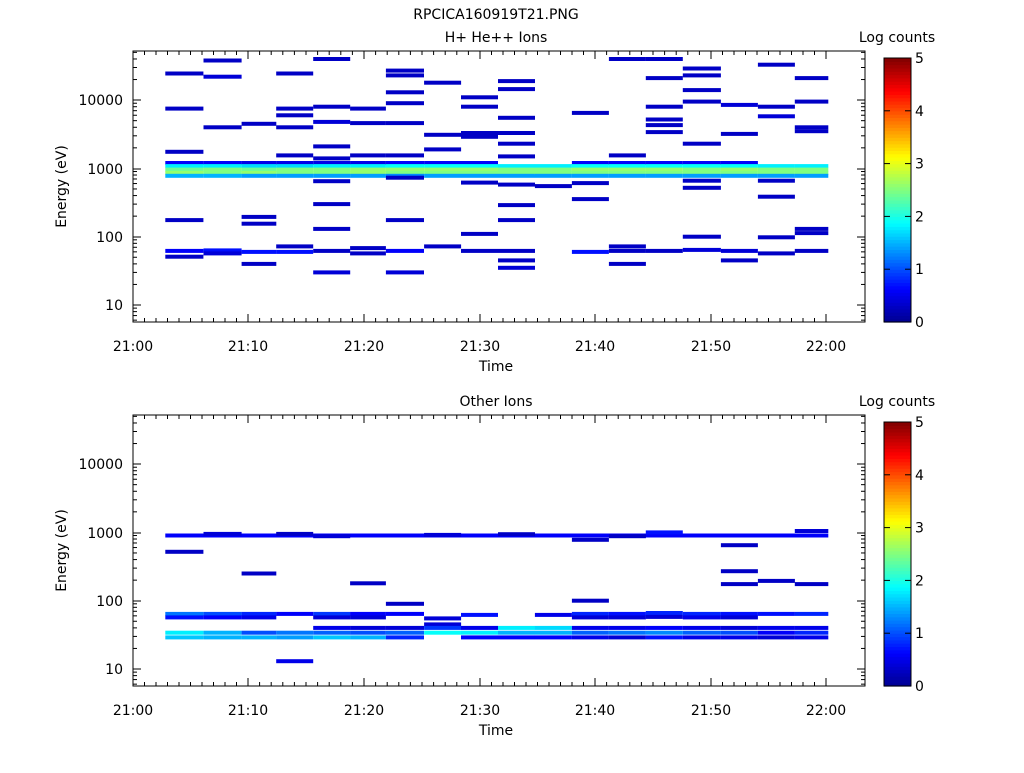 The image size is (1024, 773). I want to click on colorbar-frame, so click(897, 190).